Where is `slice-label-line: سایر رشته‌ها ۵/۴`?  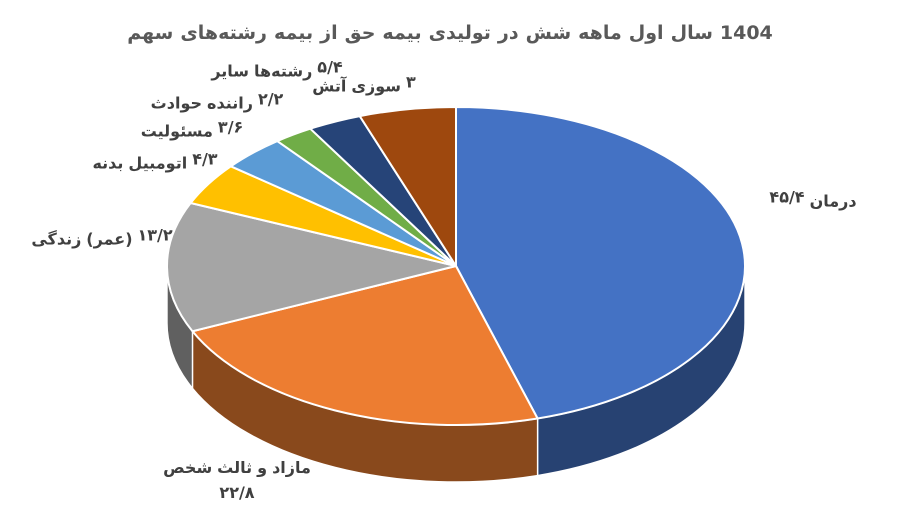 slice-label-line: سایر رشته‌ها ۵/۴ is located at coordinates (276, 71).